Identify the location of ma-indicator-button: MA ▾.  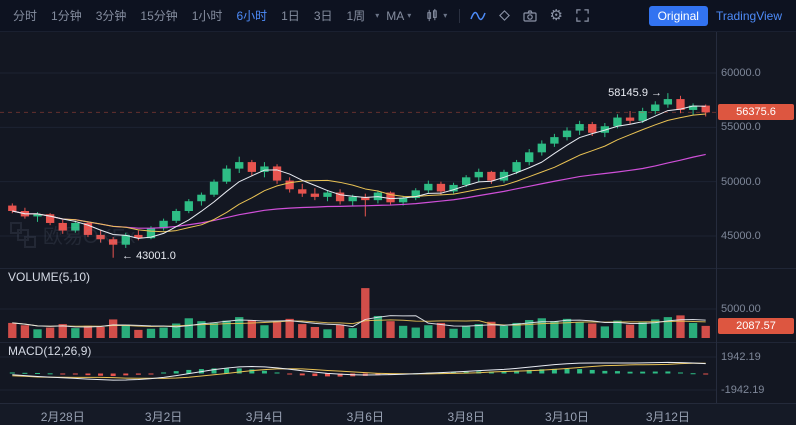
(398, 16).